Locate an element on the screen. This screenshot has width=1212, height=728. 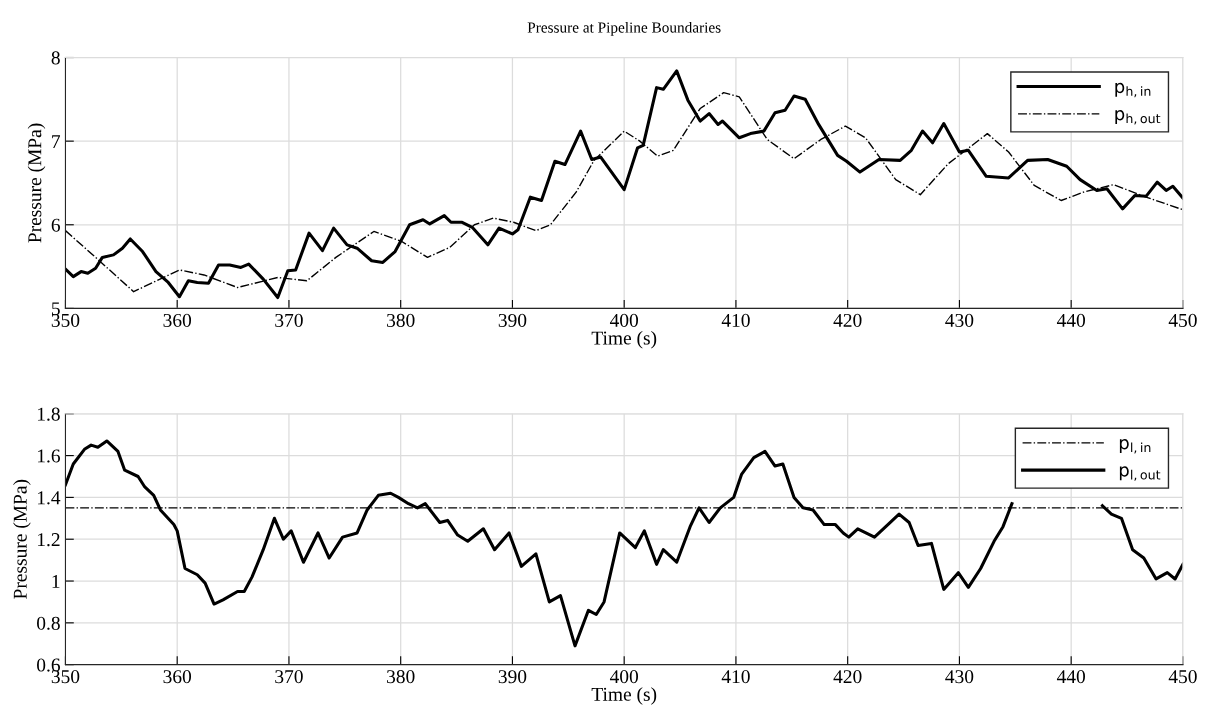
y-tick-label: 1.4 is located at coordinates (49, 498).